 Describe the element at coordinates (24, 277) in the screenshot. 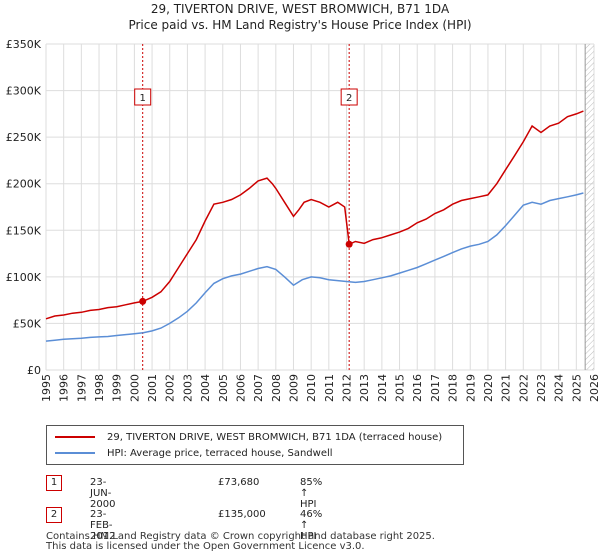

I see `y-tick-label: £100K` at that location.